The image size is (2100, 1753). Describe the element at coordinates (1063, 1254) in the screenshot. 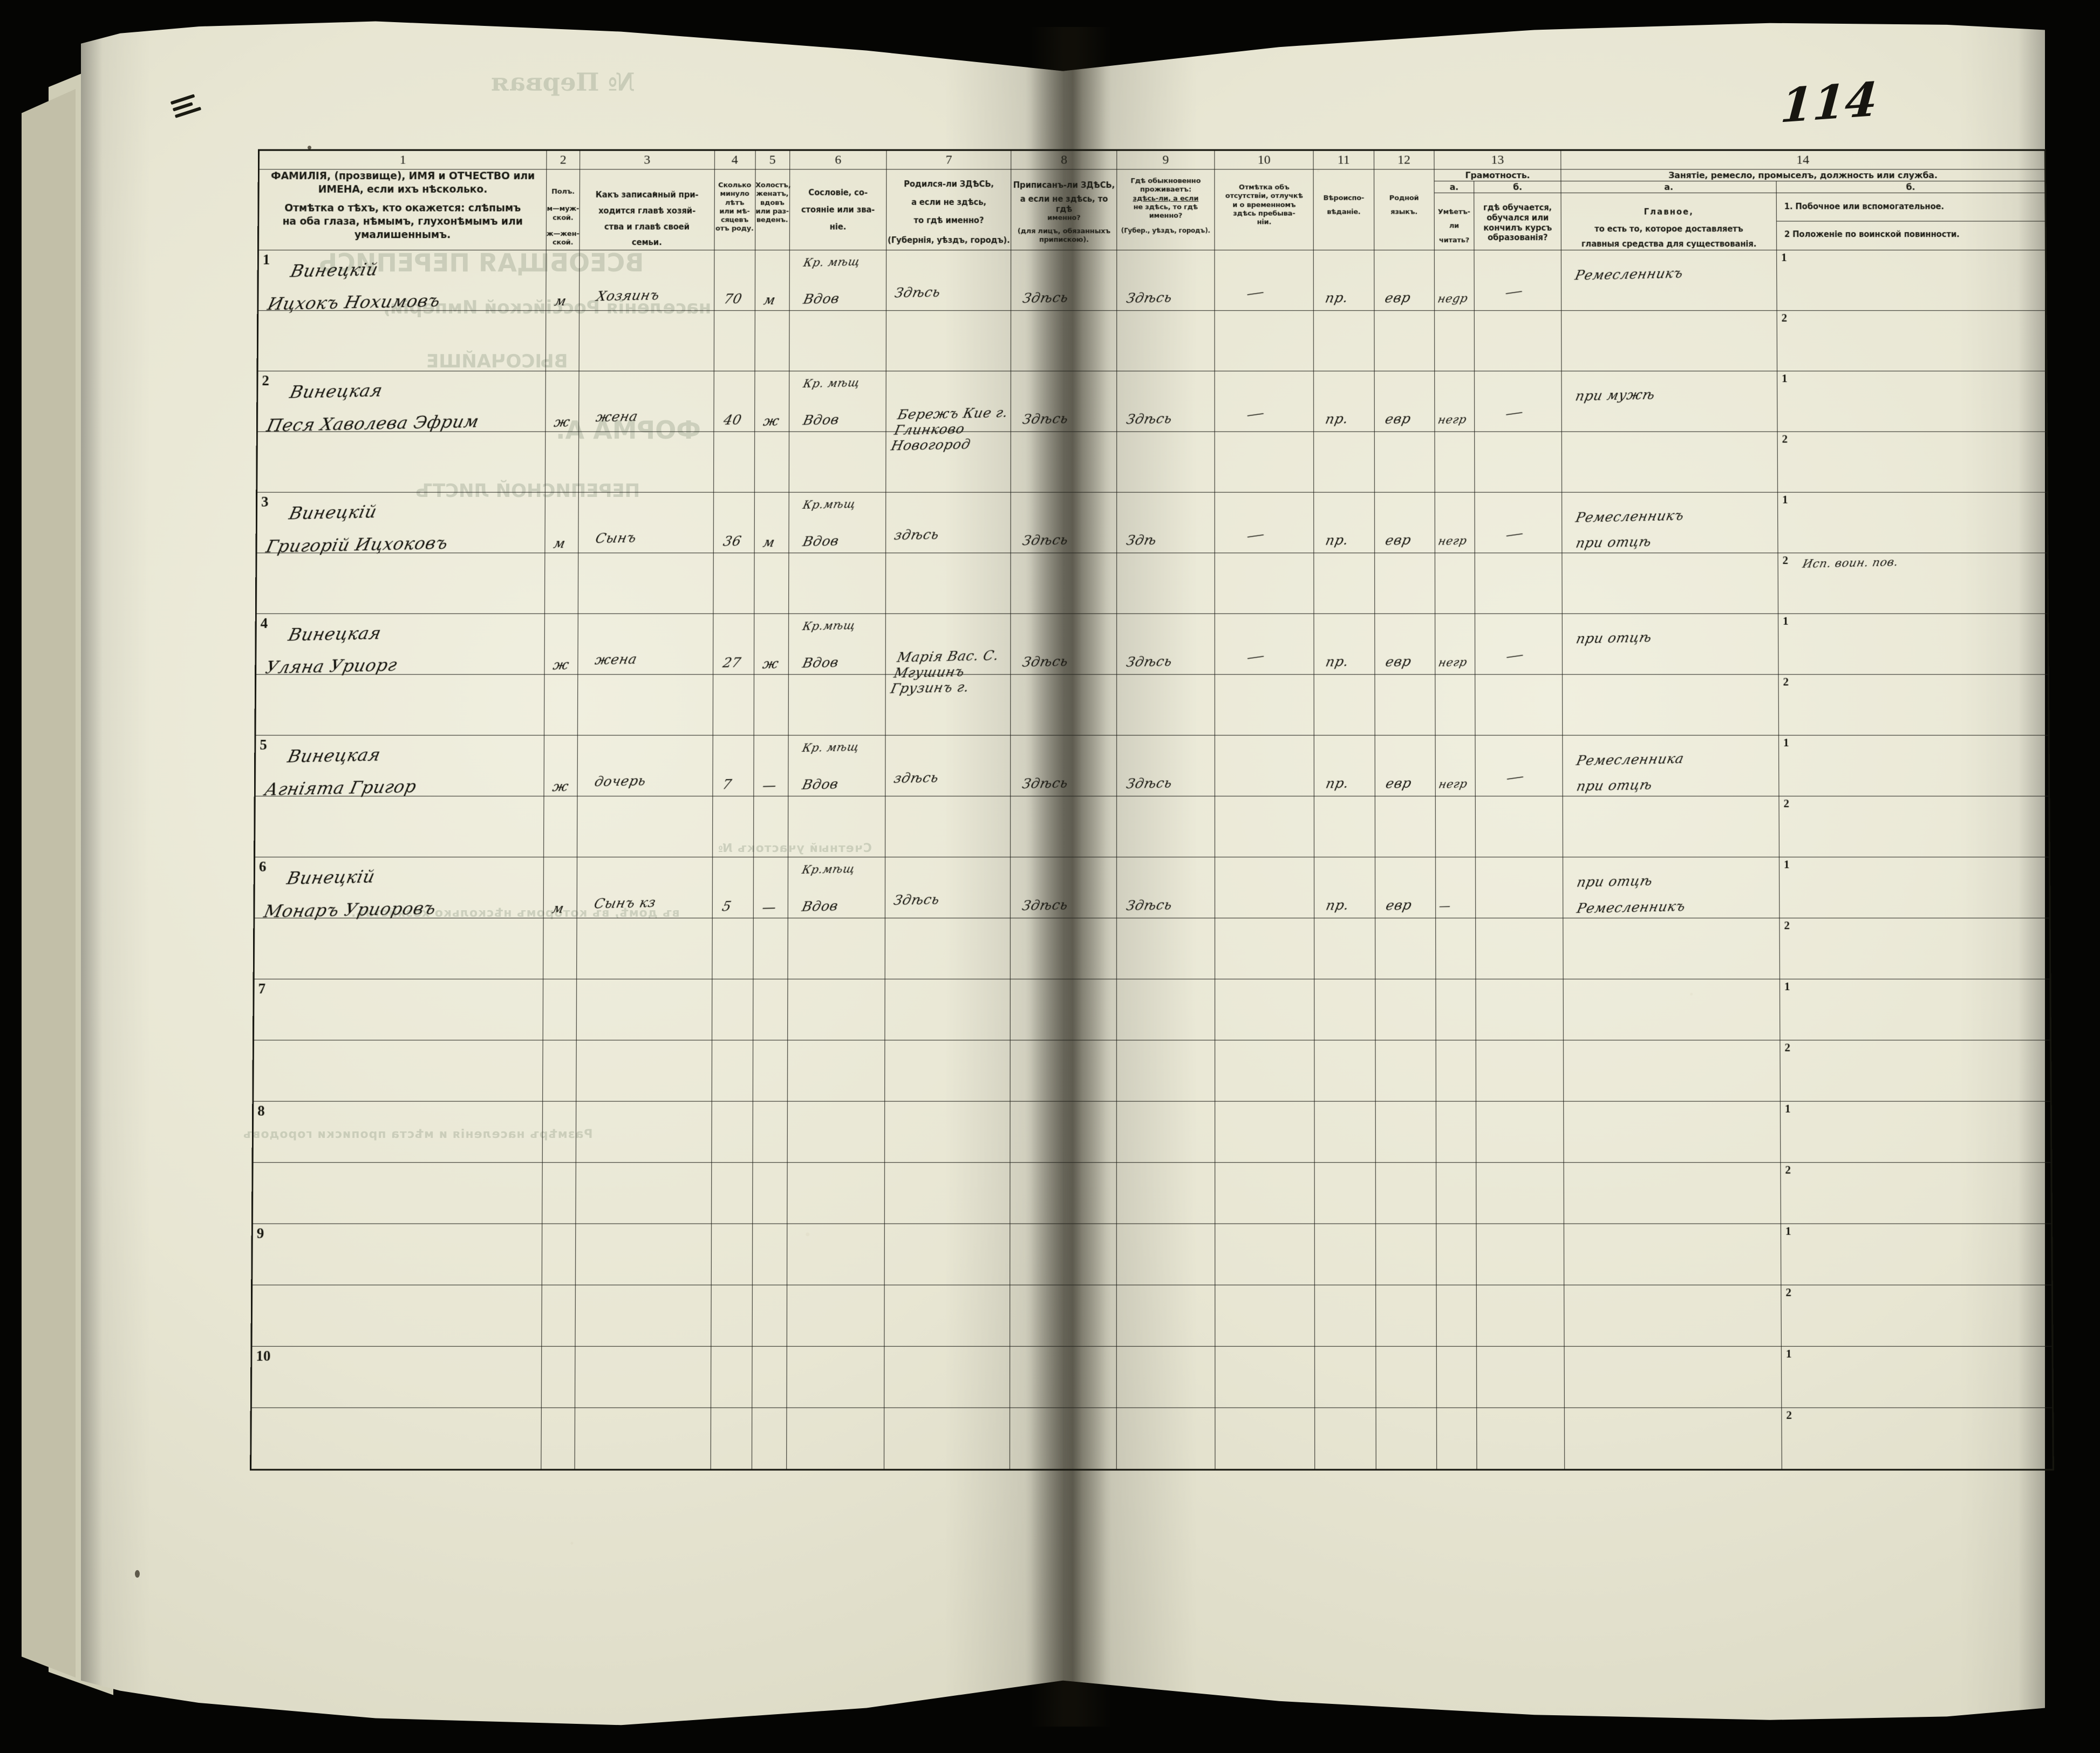

I see `cell-ascription` at that location.